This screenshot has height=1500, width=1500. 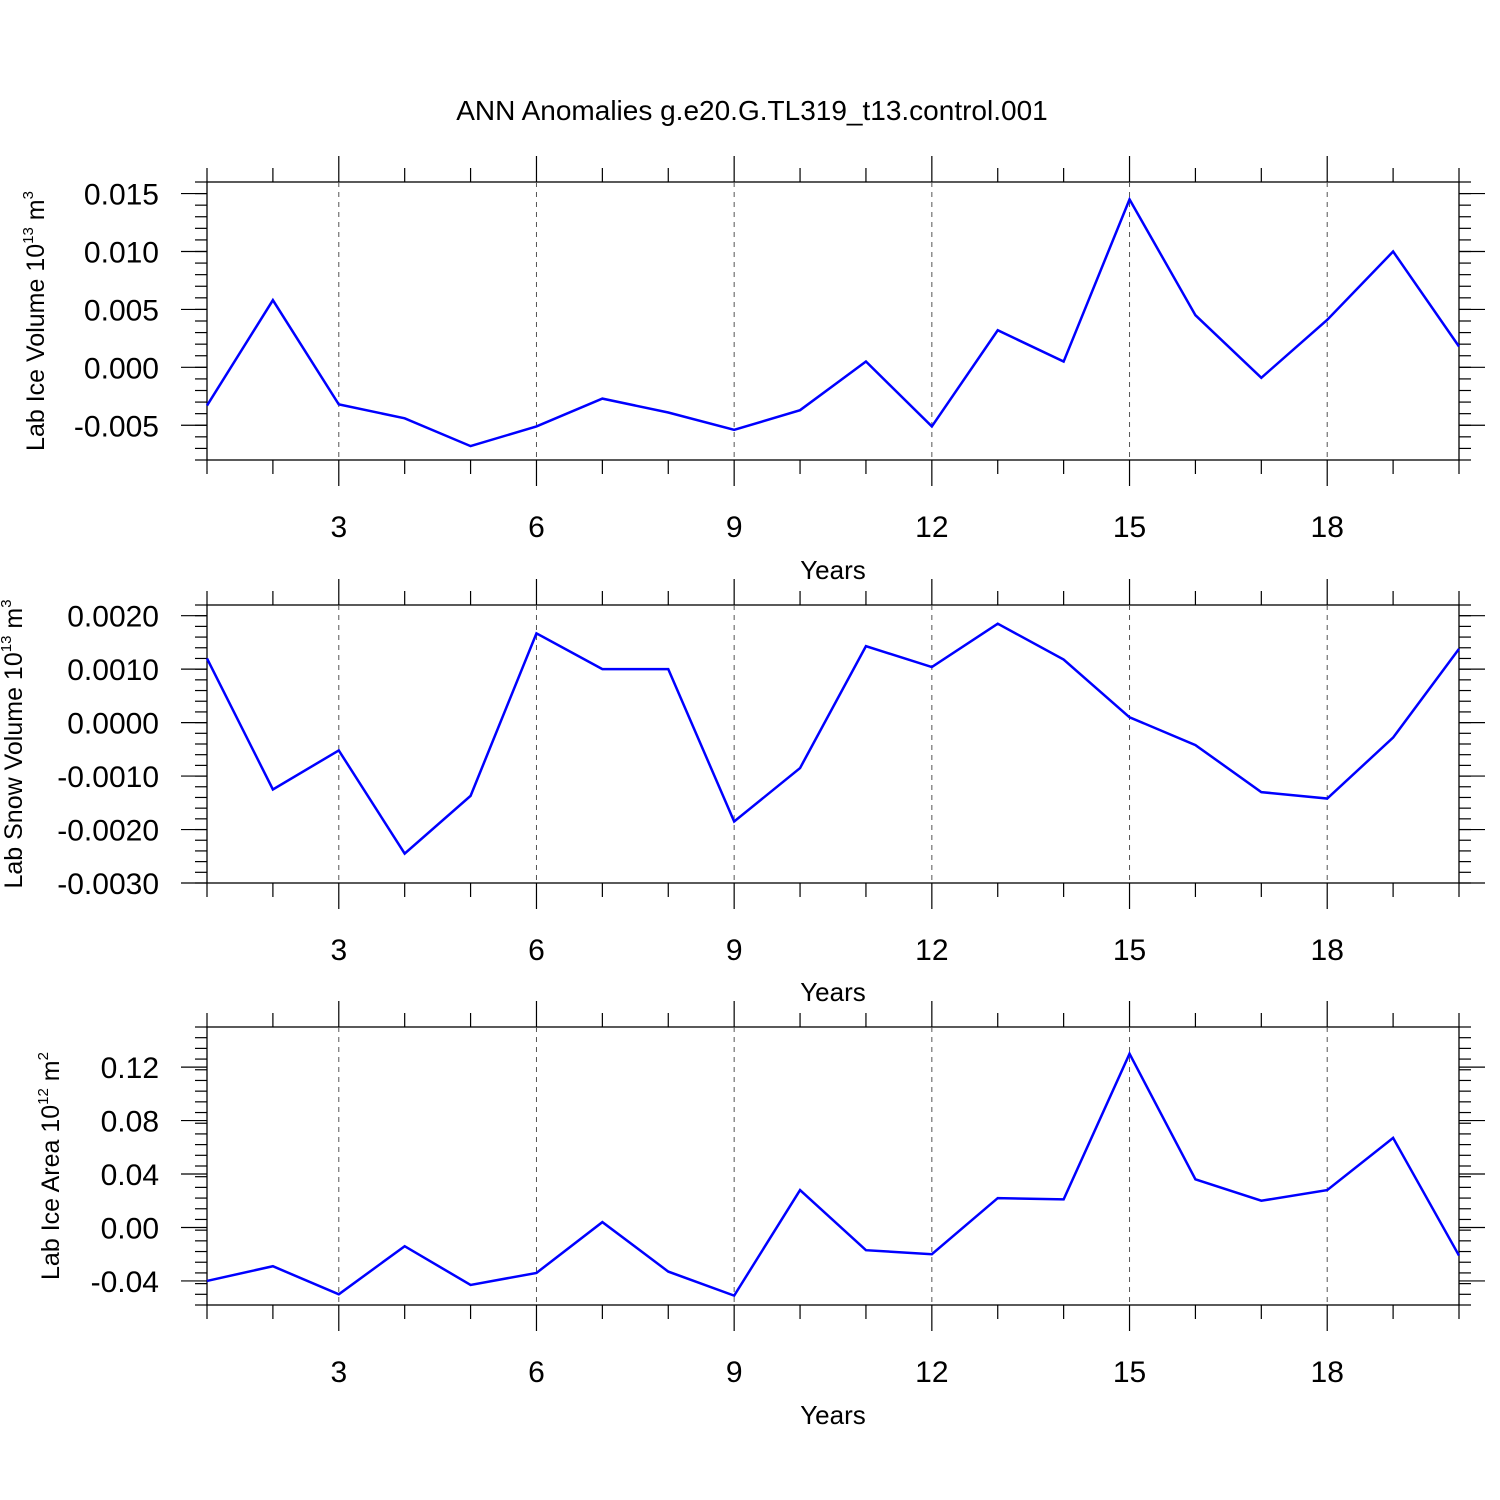 I want to click on y-tick-label: 0.12, so click(x=130, y=1068).